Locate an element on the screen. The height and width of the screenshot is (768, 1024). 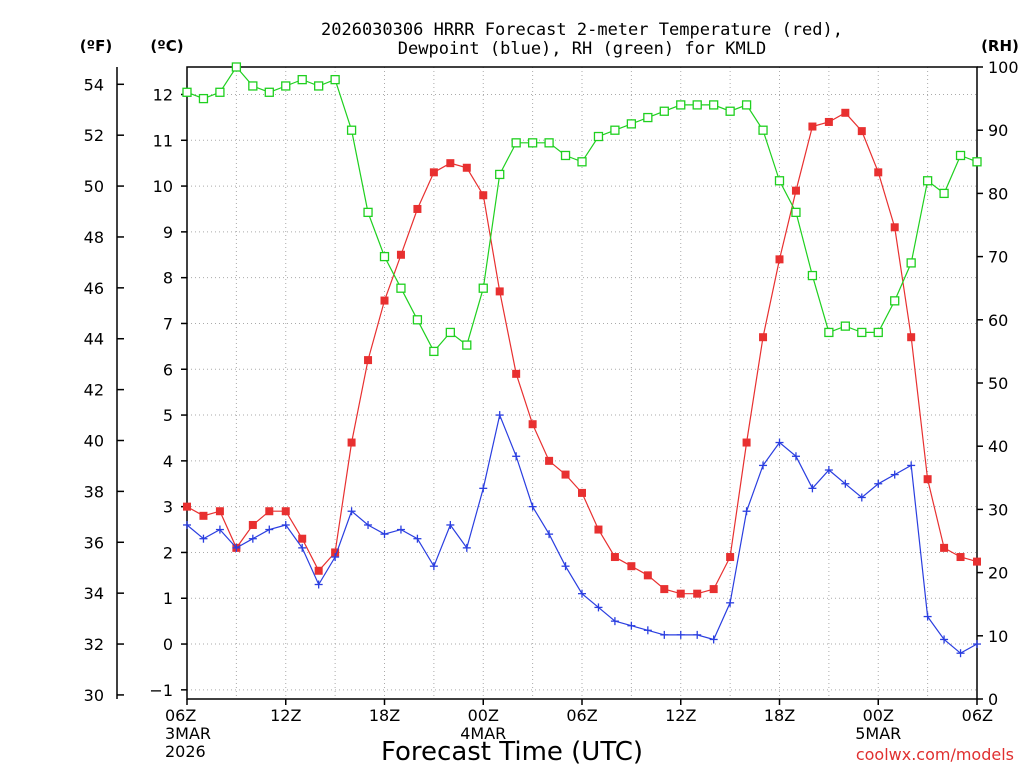
x-tick-date: 4MAR is located at coordinates (483, 733).